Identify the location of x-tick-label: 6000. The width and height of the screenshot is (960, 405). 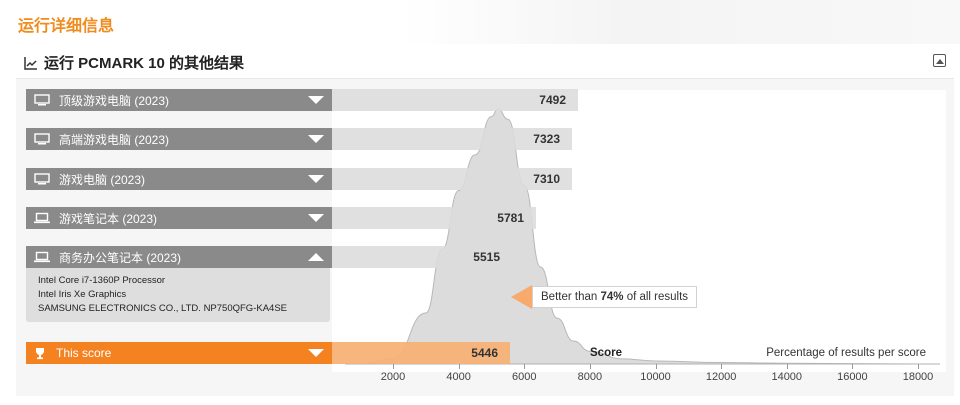
(524, 377).